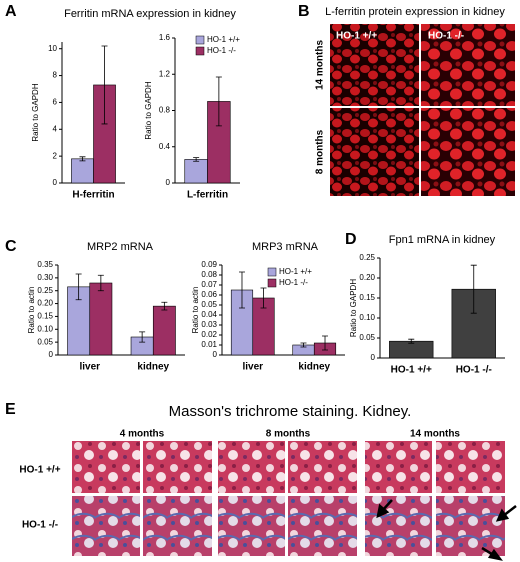  Describe the element at coordinates (45, 277) in the screenshot. I see `y-tick-label: 0.30` at that location.